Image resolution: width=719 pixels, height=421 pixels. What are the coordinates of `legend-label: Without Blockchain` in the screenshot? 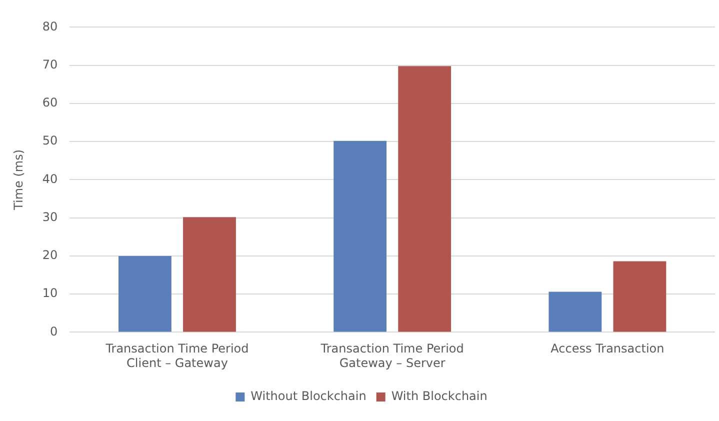 It's located at (308, 396).